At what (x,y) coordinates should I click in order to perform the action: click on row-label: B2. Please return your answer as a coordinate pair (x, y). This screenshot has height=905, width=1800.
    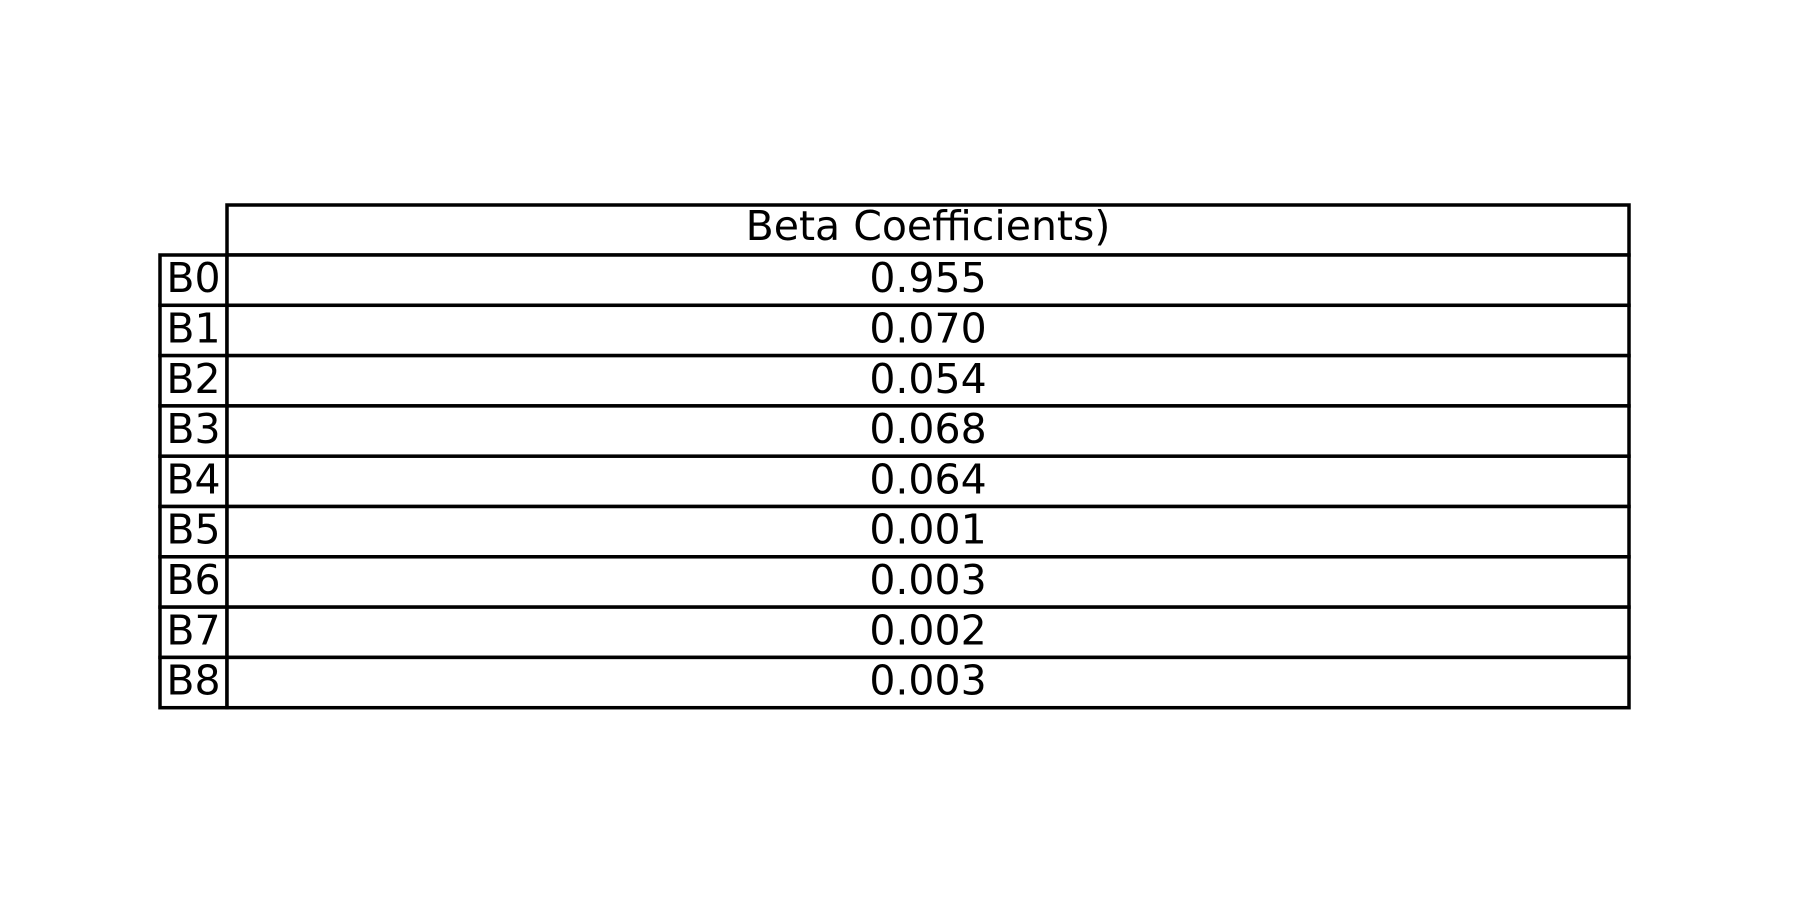
    Looking at the image, I should click on (193, 379).